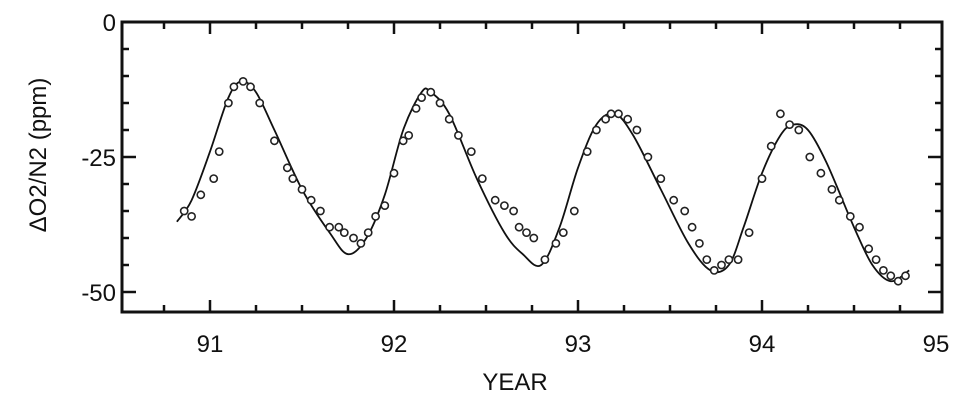 The height and width of the screenshot is (396, 956). I want to click on x-axis-title: YEAR, so click(514, 382).